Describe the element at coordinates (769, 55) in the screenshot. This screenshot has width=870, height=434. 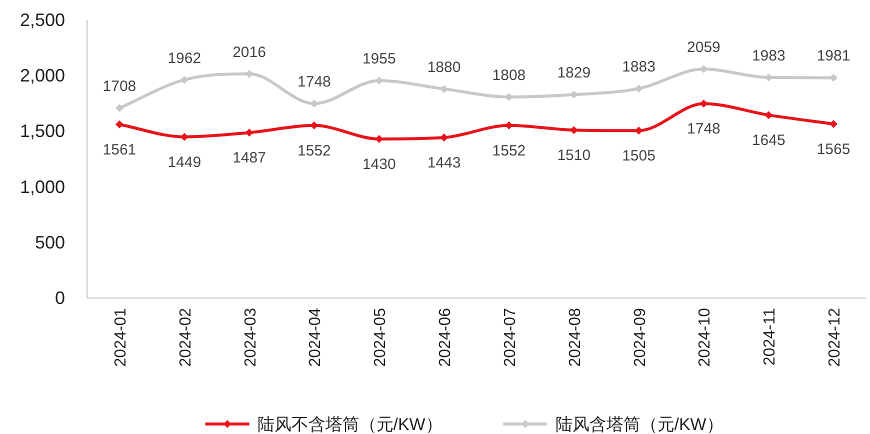
I see `data-label: 1983` at that location.